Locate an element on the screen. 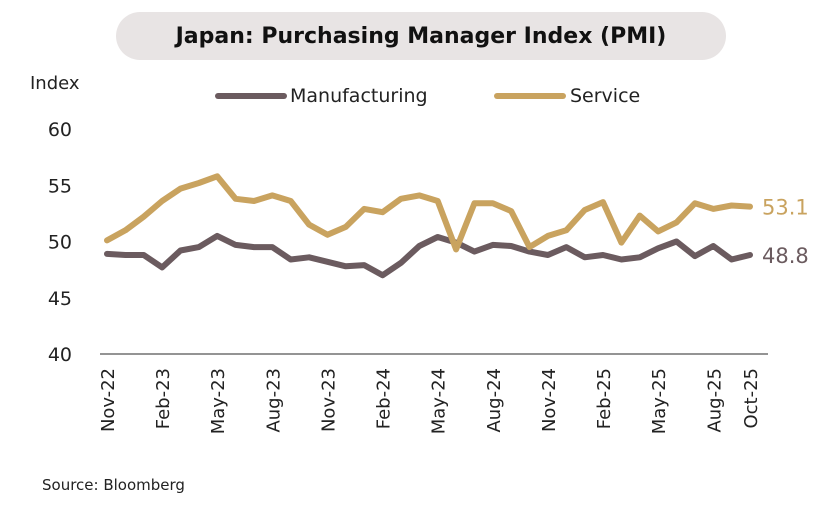 The width and height of the screenshot is (840, 521). y-tick-label: 40 is located at coordinates (60, 355).